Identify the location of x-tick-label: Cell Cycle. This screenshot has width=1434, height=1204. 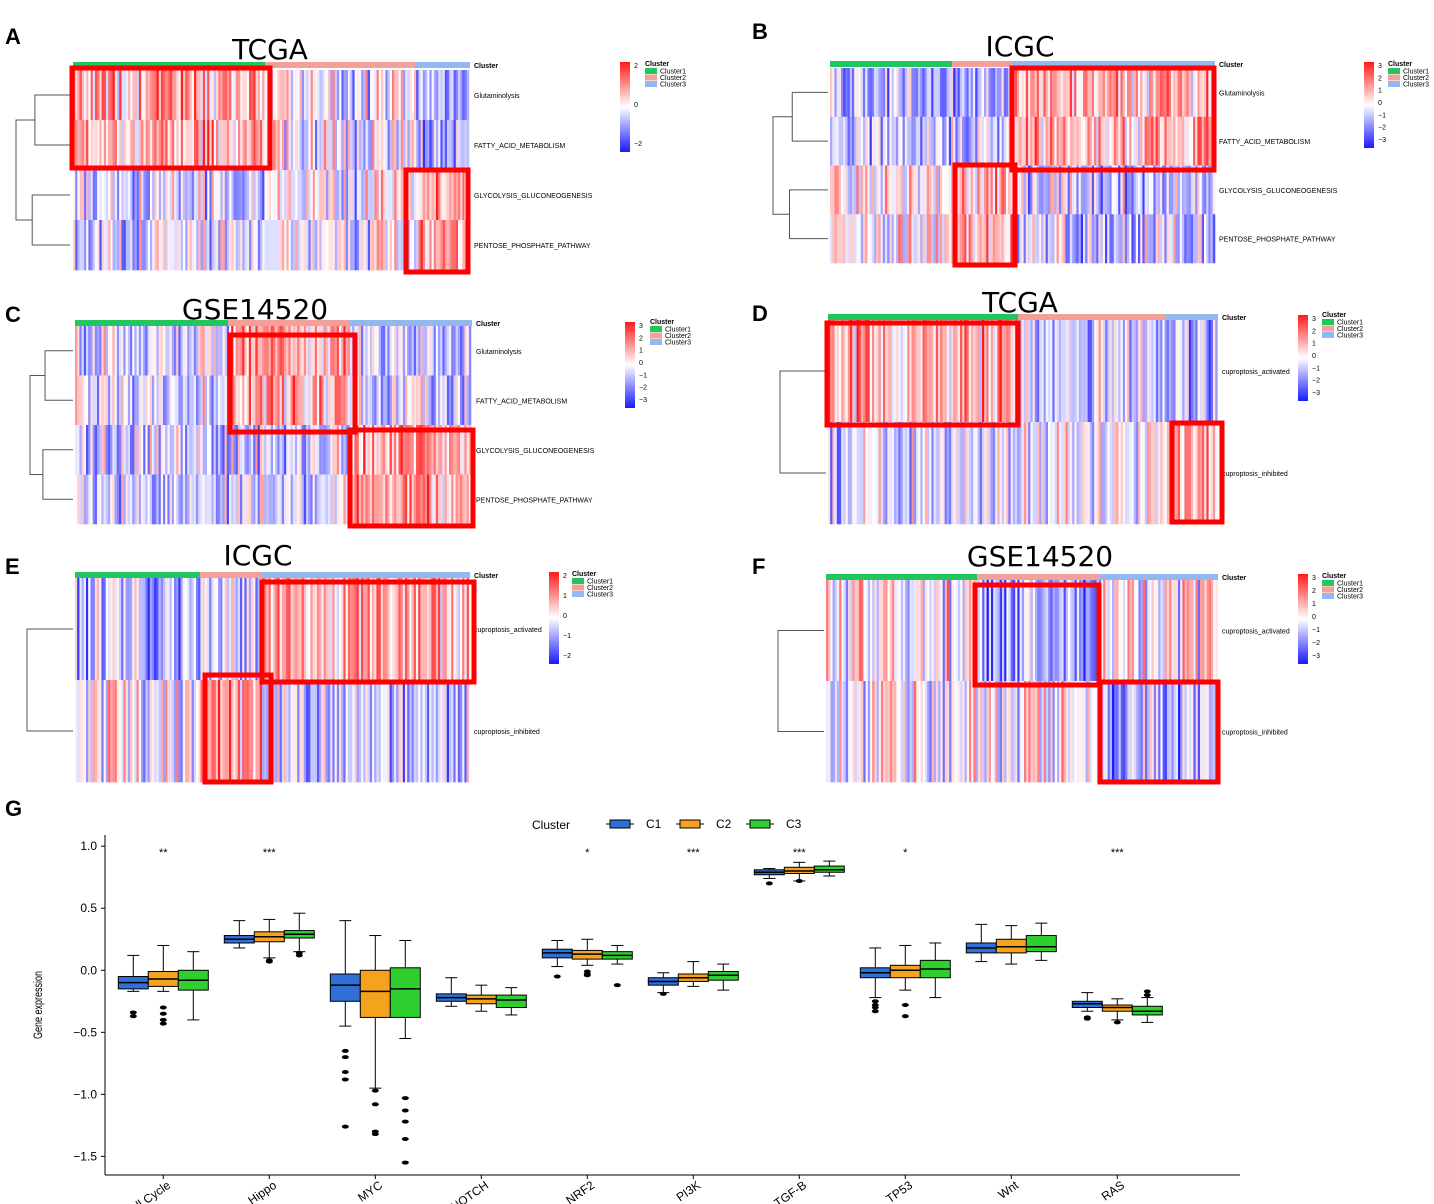
(147, 1191).